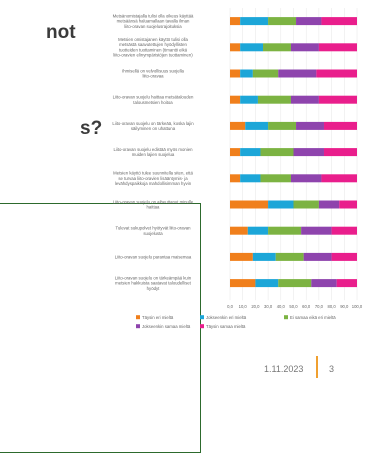 The height and width of the screenshot is (453, 379). Describe the element at coordinates (313, 317) in the screenshot. I see `legend-label: Ei samaa eikä eri mieltä` at that location.